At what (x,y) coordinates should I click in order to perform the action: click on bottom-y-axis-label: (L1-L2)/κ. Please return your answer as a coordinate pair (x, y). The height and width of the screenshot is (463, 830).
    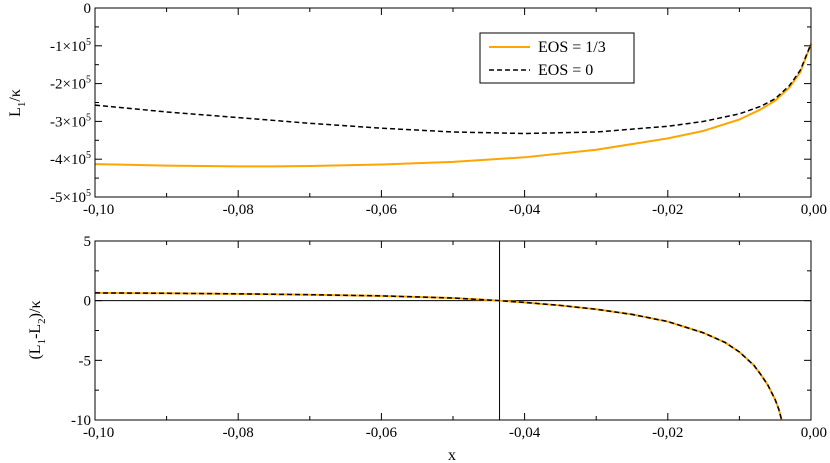
    Looking at the image, I should click on (37, 329).